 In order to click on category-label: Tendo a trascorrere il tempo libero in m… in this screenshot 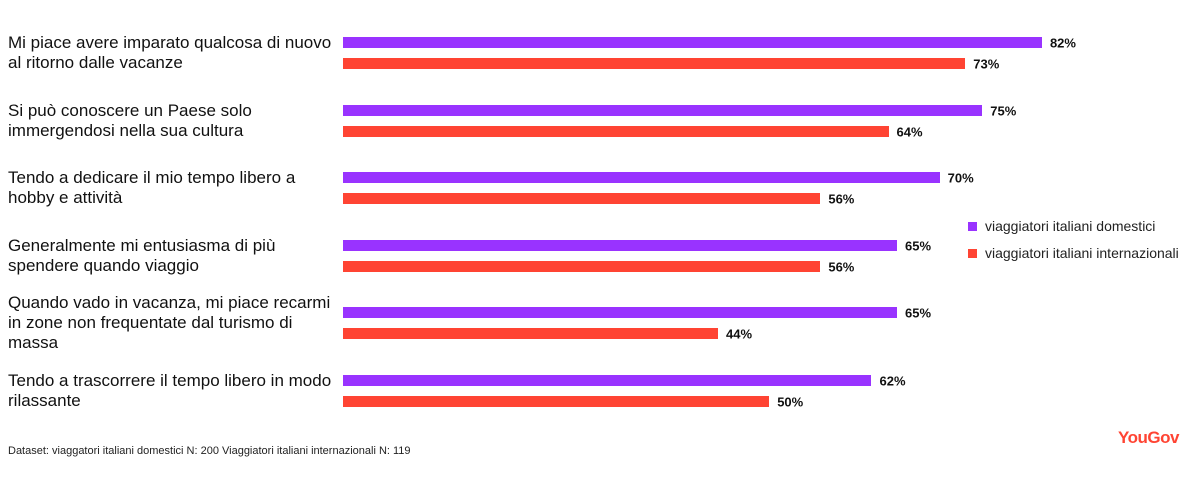, I will do `click(170, 390)`.